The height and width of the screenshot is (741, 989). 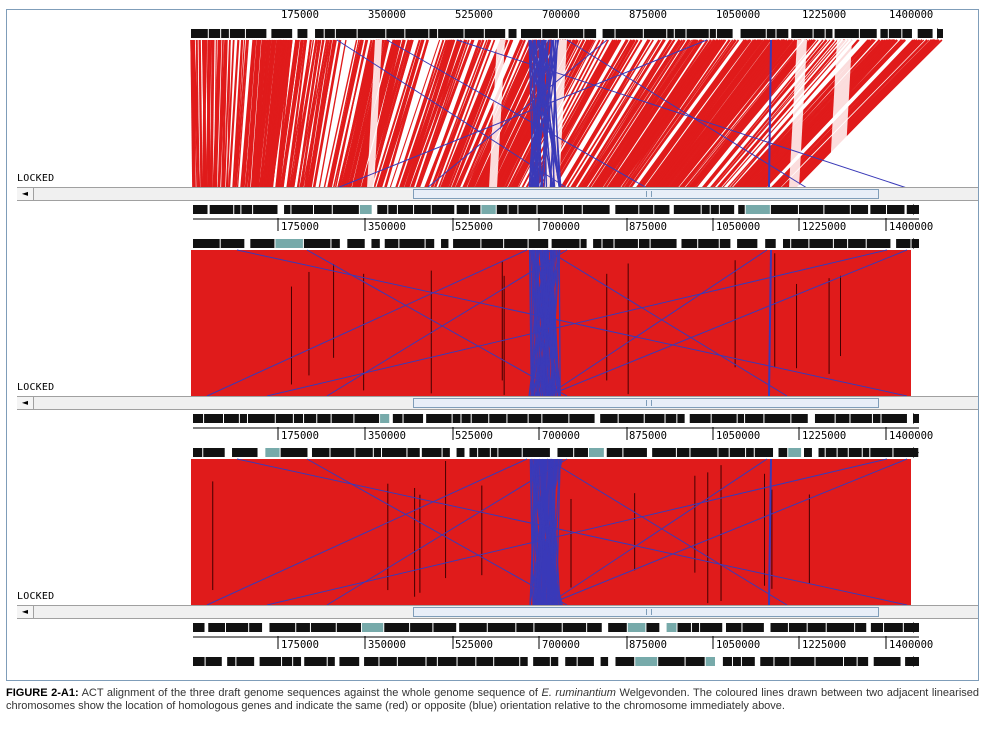 I want to click on gap, so click(x=497, y=114).